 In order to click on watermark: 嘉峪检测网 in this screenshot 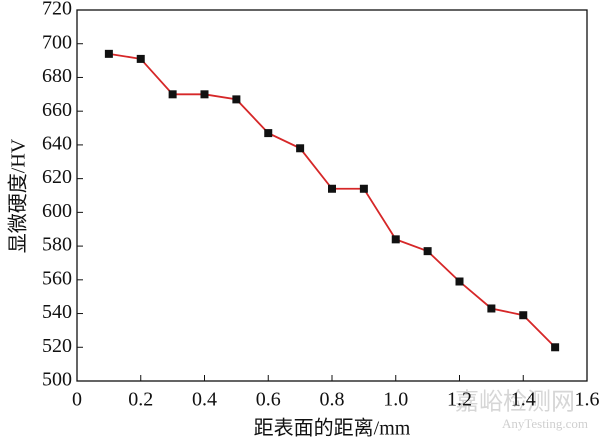, I will do `click(515, 402)`.